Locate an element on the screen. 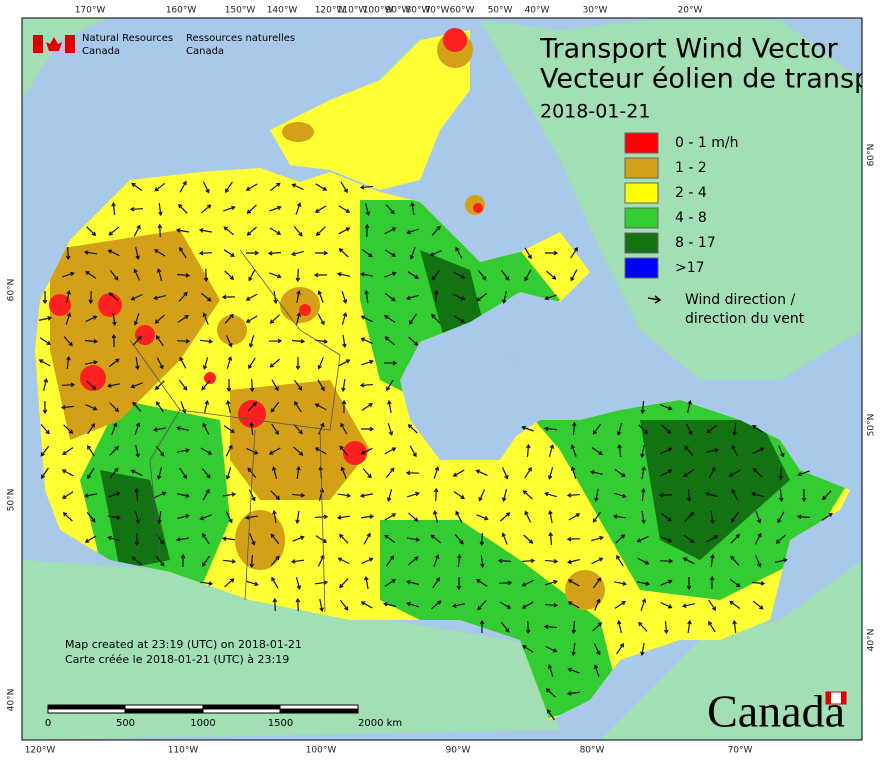  graticule-label: 60°N is located at coordinates (872, 155).